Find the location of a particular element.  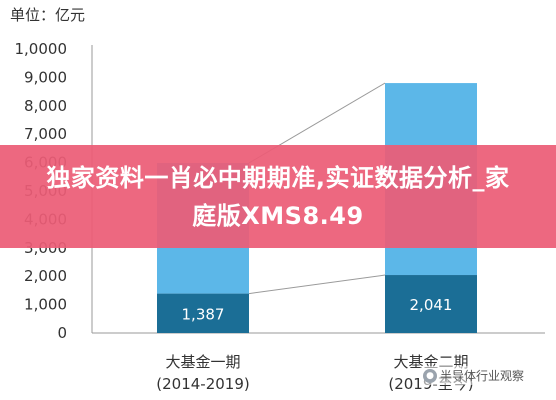

category-label: 大基金一期 is located at coordinates (202, 362).